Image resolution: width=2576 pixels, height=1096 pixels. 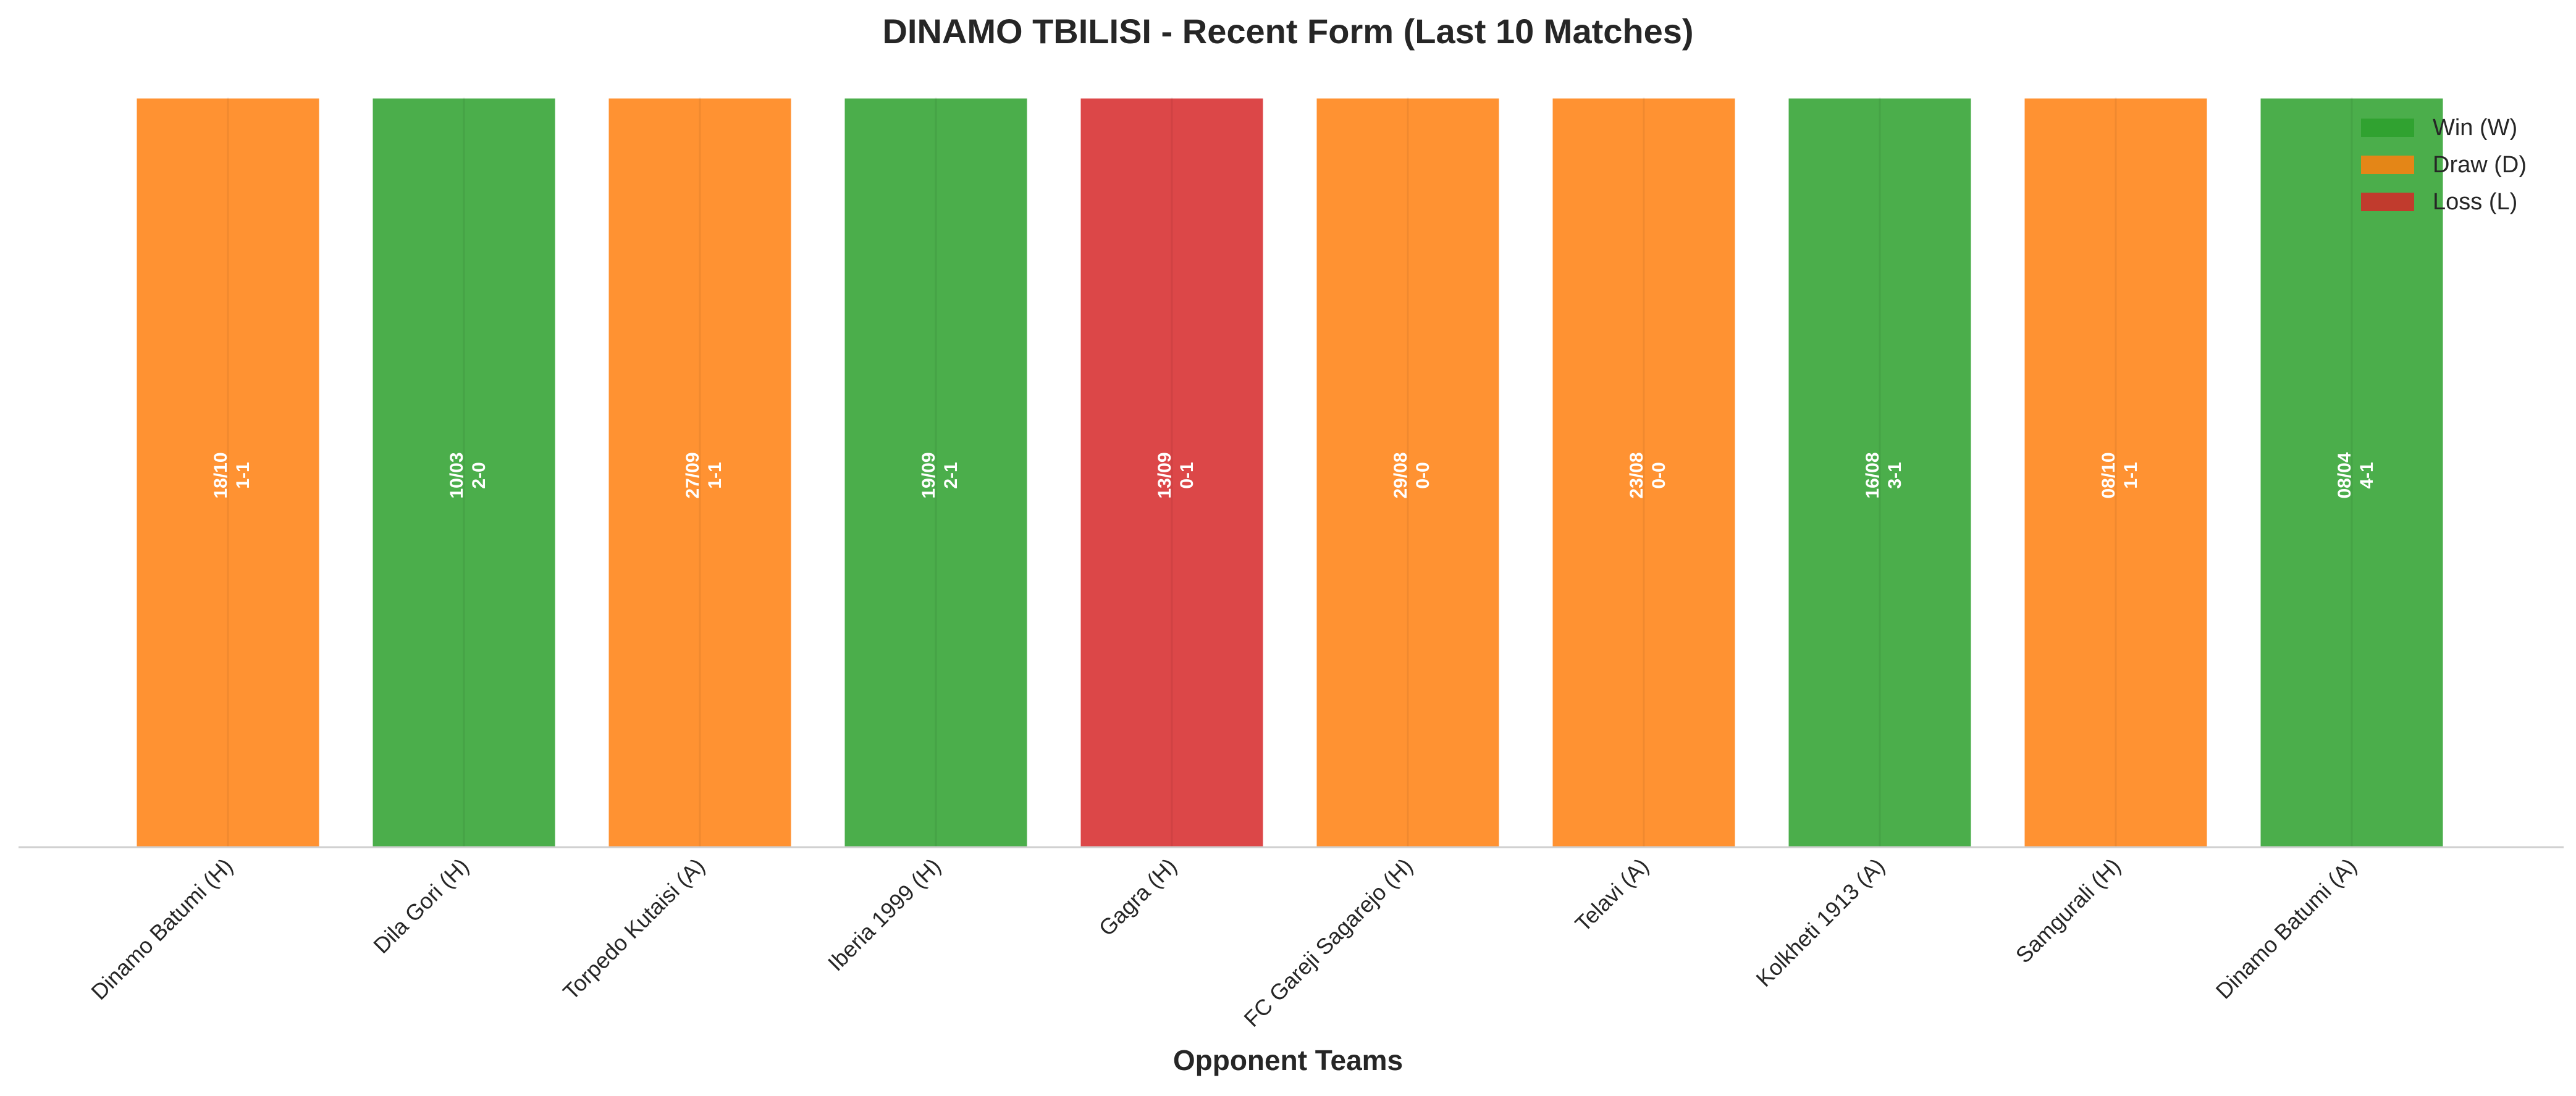 What do you see at coordinates (2068, 911) in the screenshot?
I see `x-tick-label: Samgurali (H)` at bounding box center [2068, 911].